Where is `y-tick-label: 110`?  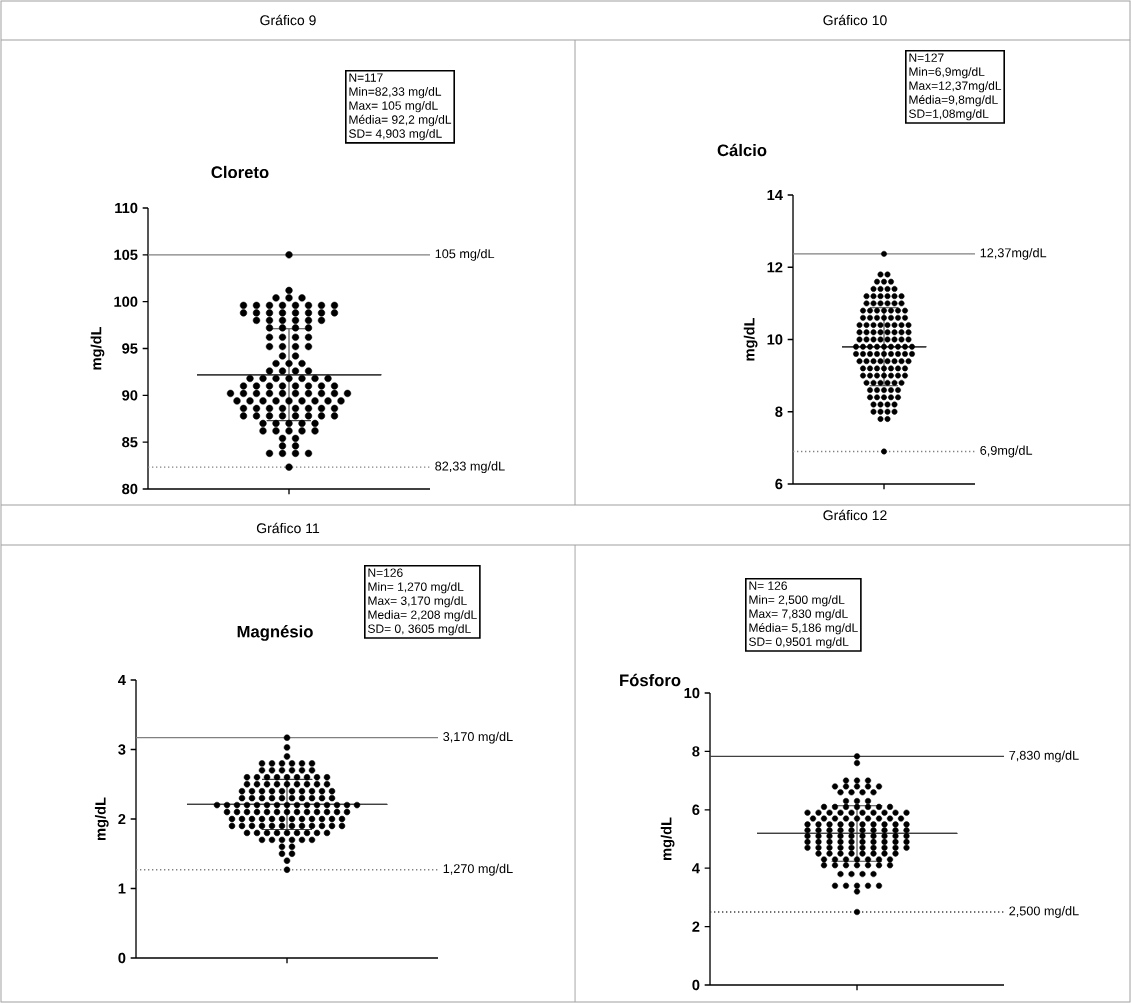 y-tick-label: 110 is located at coordinates (126, 208).